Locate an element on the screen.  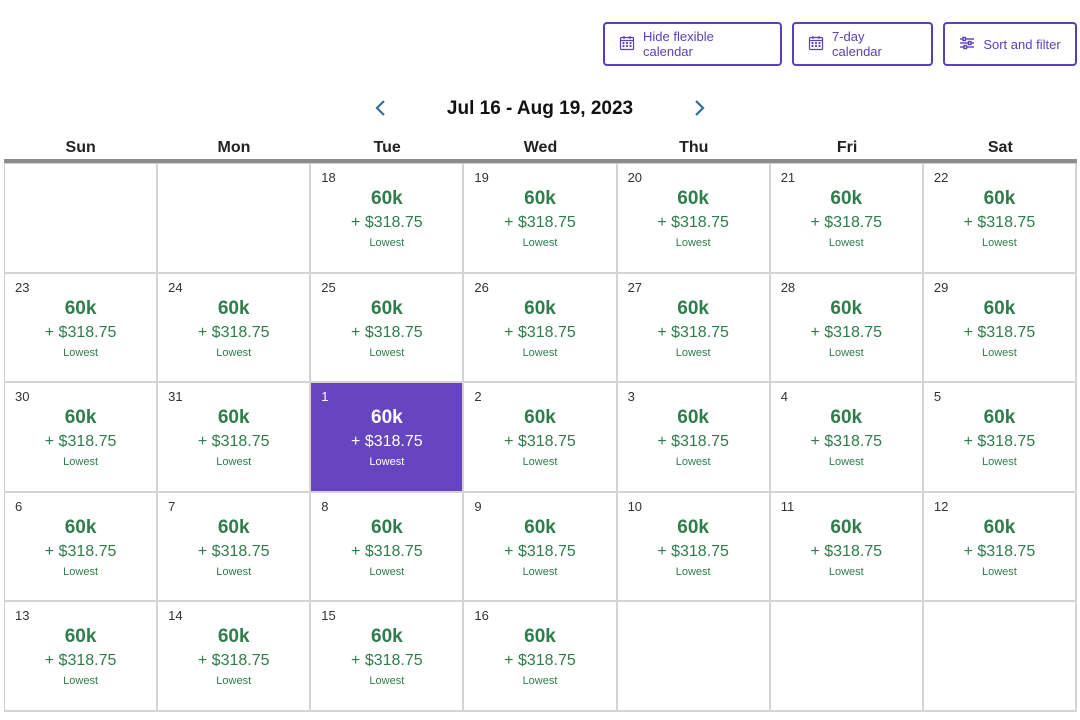
calendar-empty-cell is located at coordinates (1000, 657).